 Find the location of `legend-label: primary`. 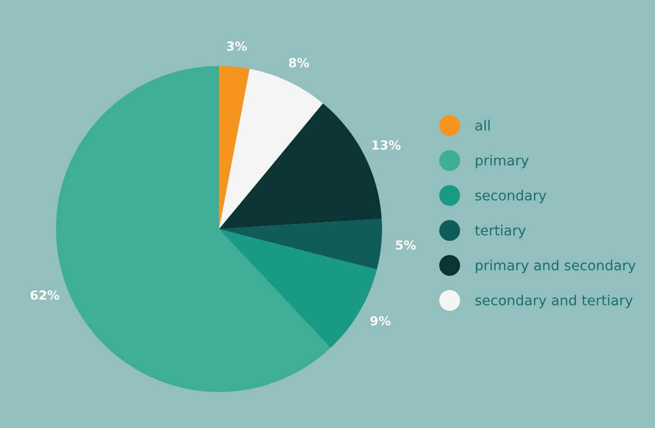

legend-label: primary is located at coordinates (502, 161).